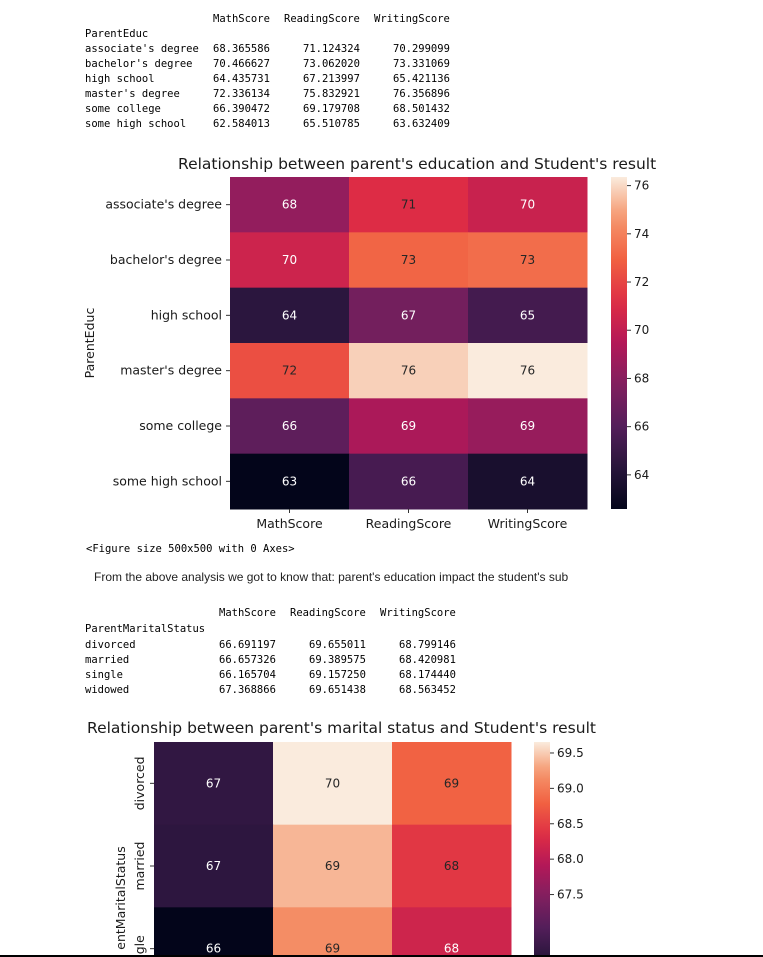  What do you see at coordinates (570, 895) in the screenshot?
I see `colorbar-tick-label: 67.5` at bounding box center [570, 895].